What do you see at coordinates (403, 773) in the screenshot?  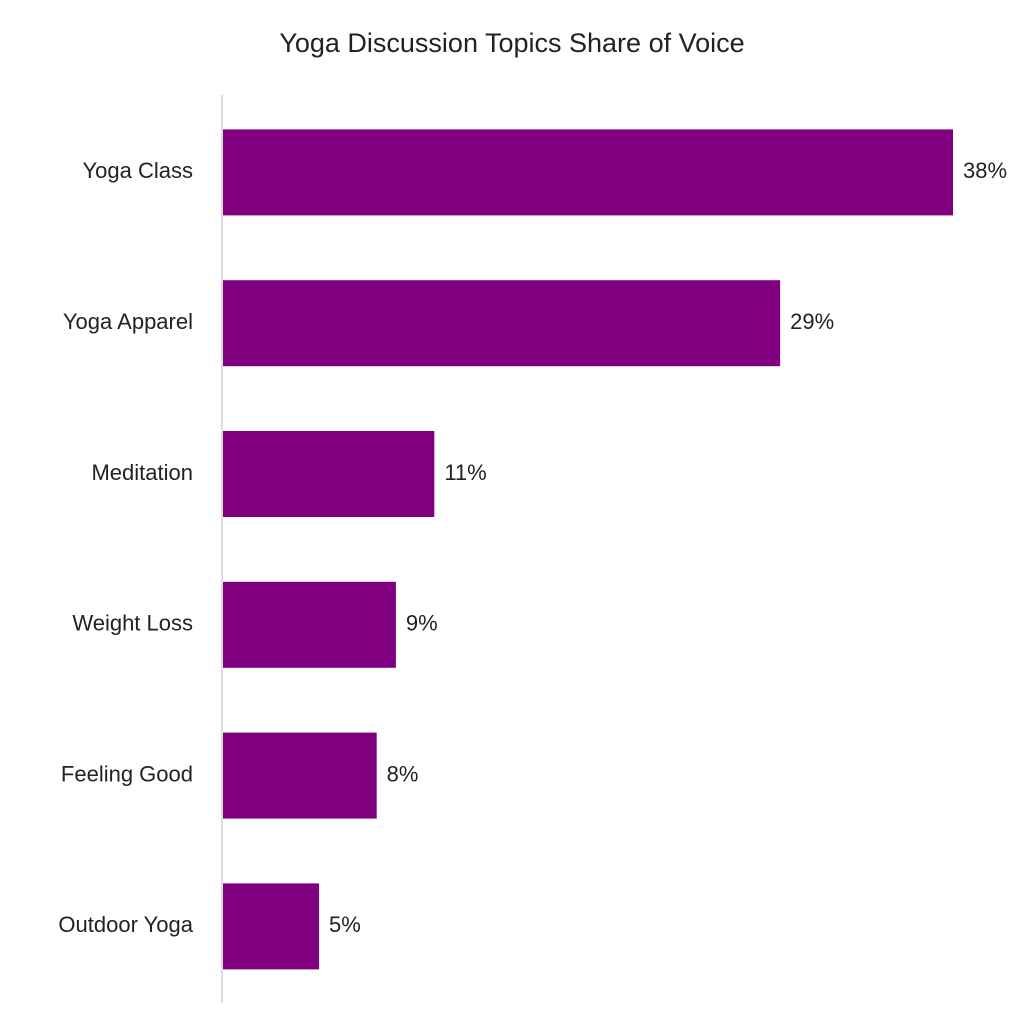 I see `data-label: 8%` at bounding box center [403, 773].